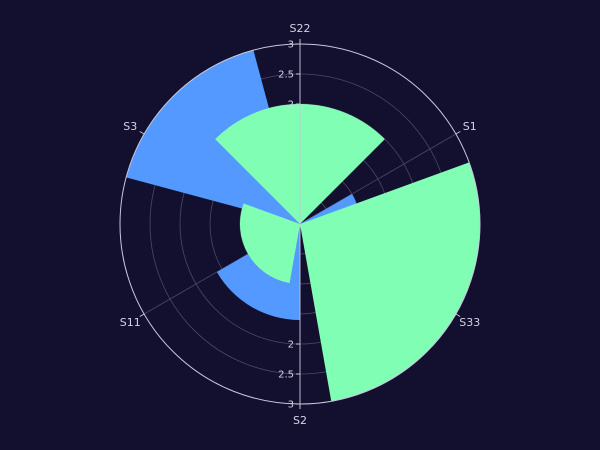 This screenshot has width=600, height=450. I want to click on angular-category-label: S3, so click(130, 126).